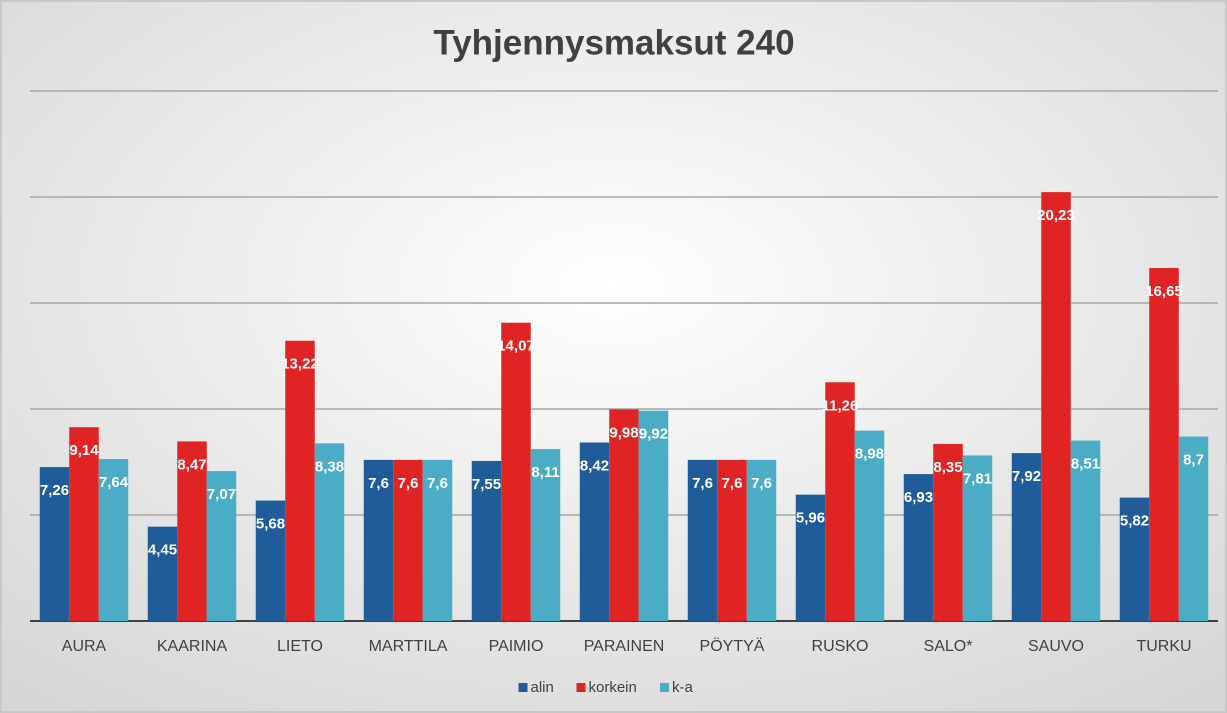 This screenshot has width=1227, height=713. Describe the element at coordinates (947, 467) in the screenshot. I see `data-label: 8,35` at that location.